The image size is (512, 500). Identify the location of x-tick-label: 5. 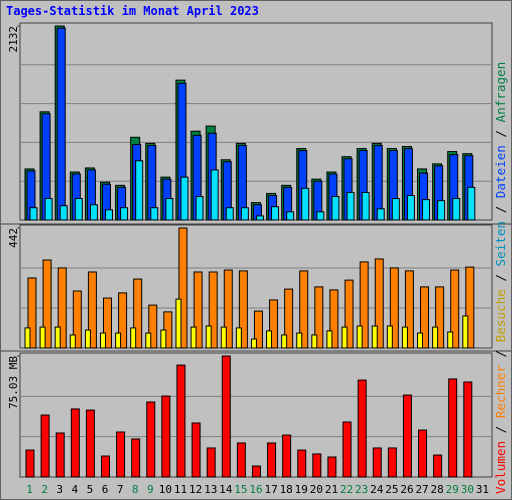
(90, 489).